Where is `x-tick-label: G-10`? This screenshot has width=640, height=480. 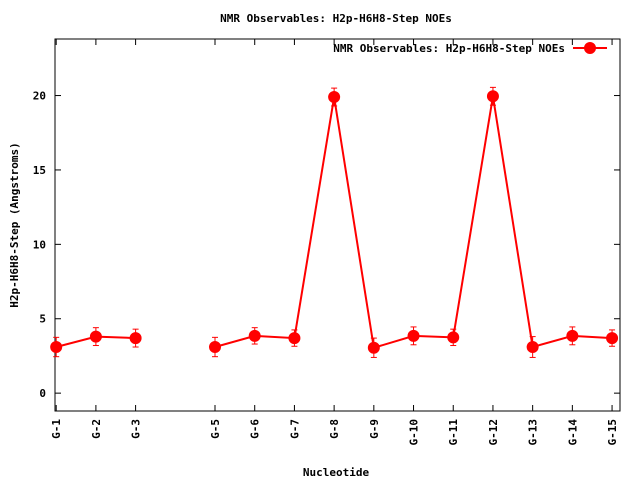 x-tick-label: G-10 is located at coordinates (414, 432).